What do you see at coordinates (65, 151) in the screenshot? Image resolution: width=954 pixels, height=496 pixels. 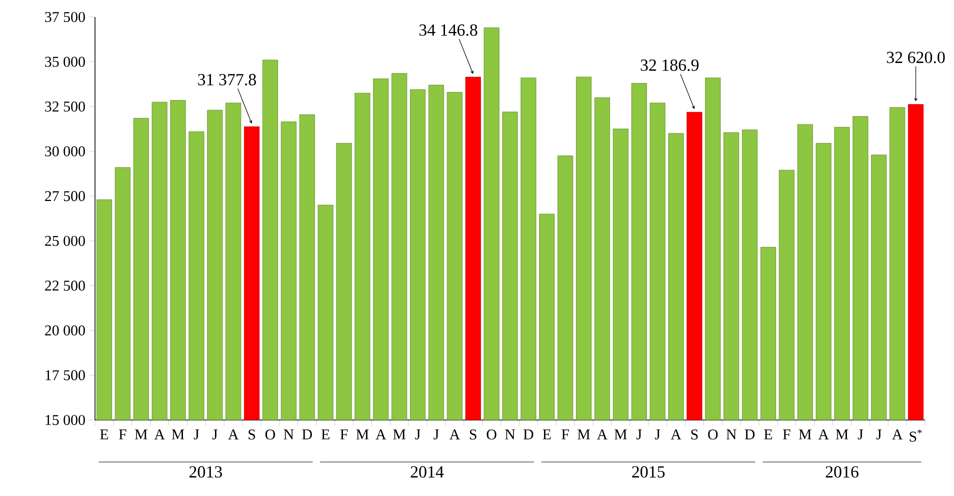 I see `y-tick-label: 30 000` at bounding box center [65, 151].